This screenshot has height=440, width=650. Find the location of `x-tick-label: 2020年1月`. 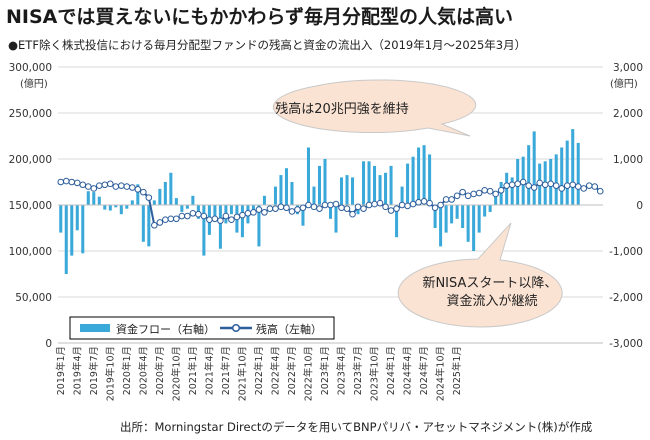

x-tick-label: 2020年1月 is located at coordinates (127, 370).